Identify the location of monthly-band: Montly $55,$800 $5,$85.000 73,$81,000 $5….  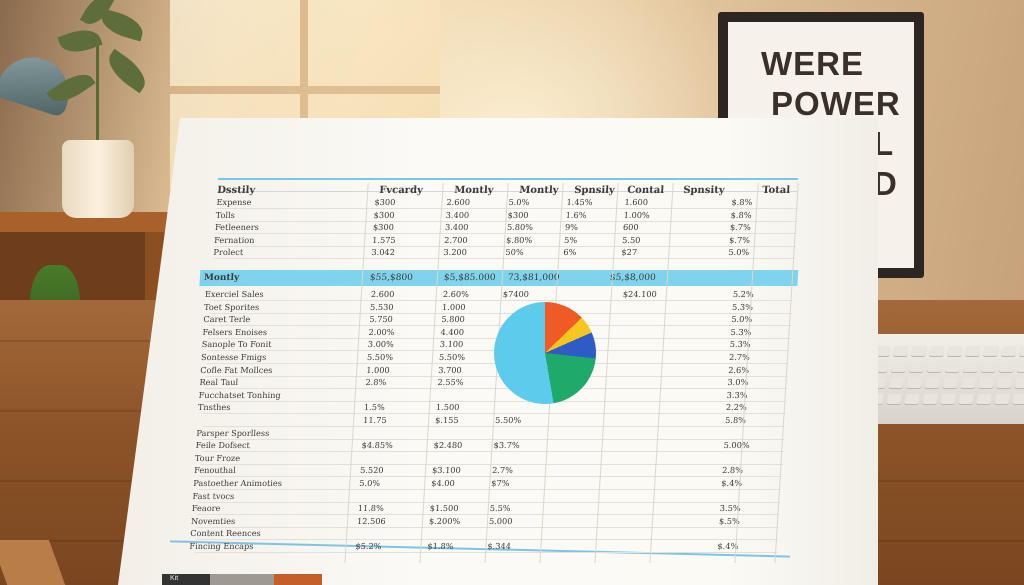
(499, 278).